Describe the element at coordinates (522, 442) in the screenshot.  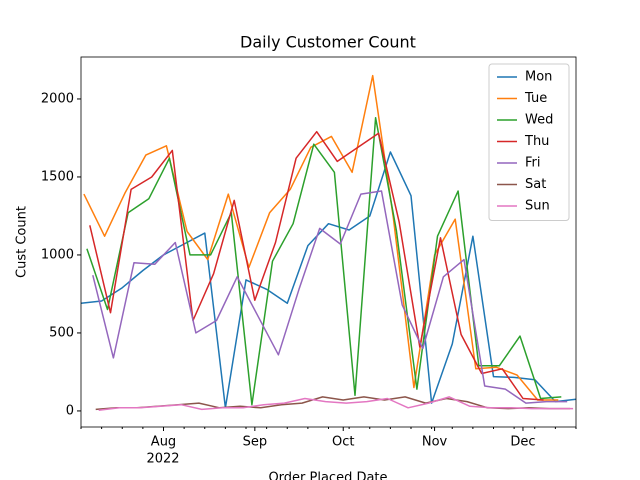
I see `x-tick-label: Dec` at that location.